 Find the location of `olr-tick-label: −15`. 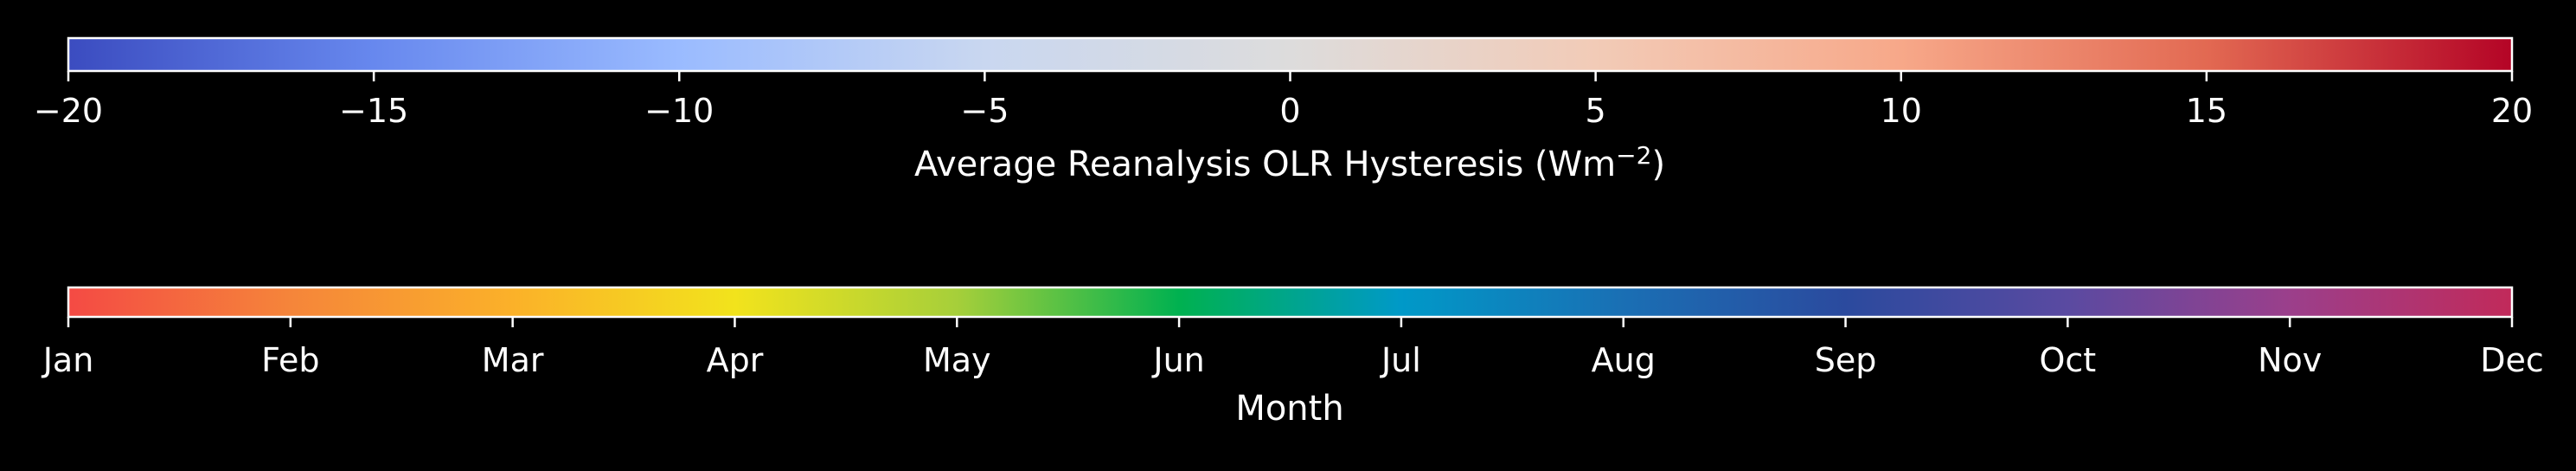

olr-tick-label: −15 is located at coordinates (373, 111).